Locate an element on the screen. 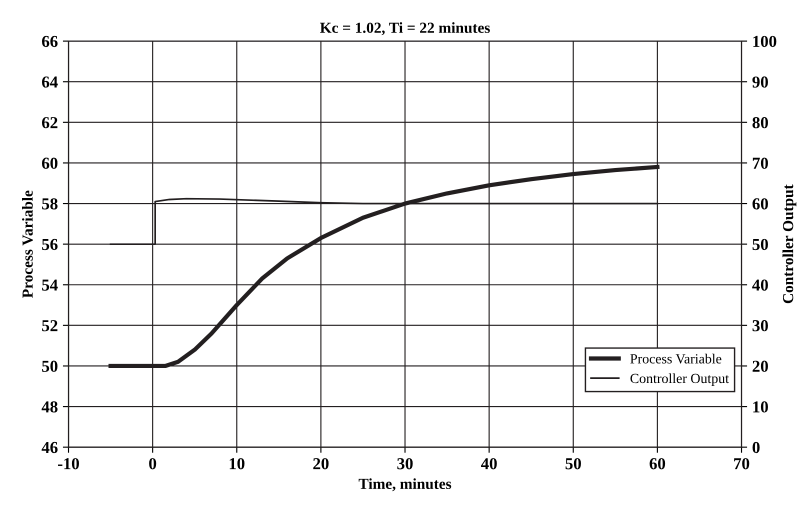 This screenshot has height=514, width=806. x-tick-label: 70 is located at coordinates (742, 464).